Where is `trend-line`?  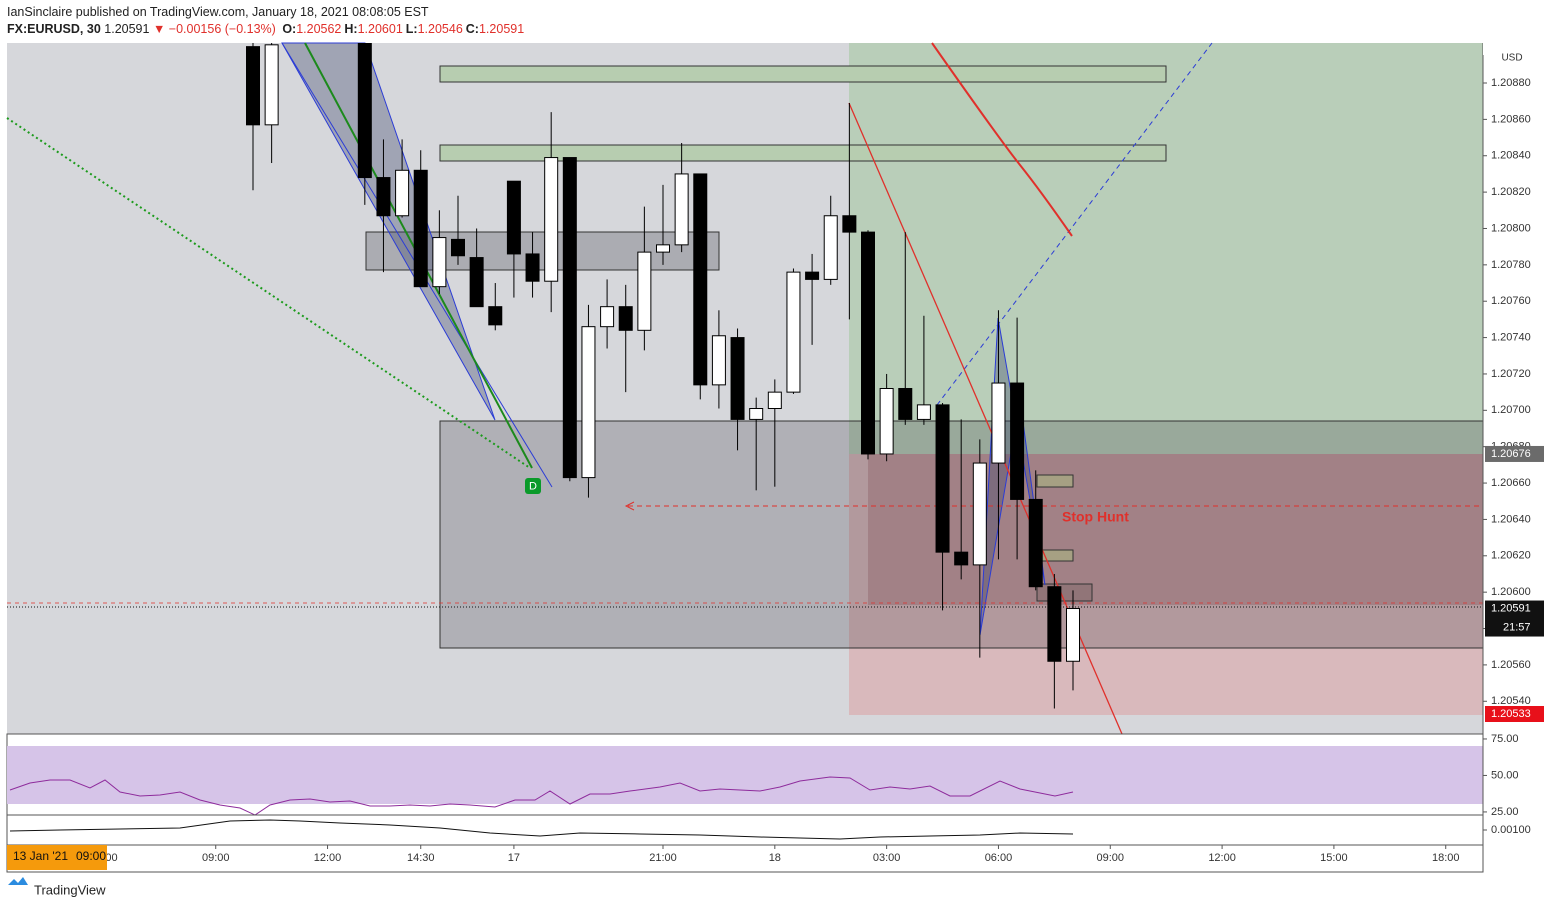
trend-line is located at coordinates (1074, 224).